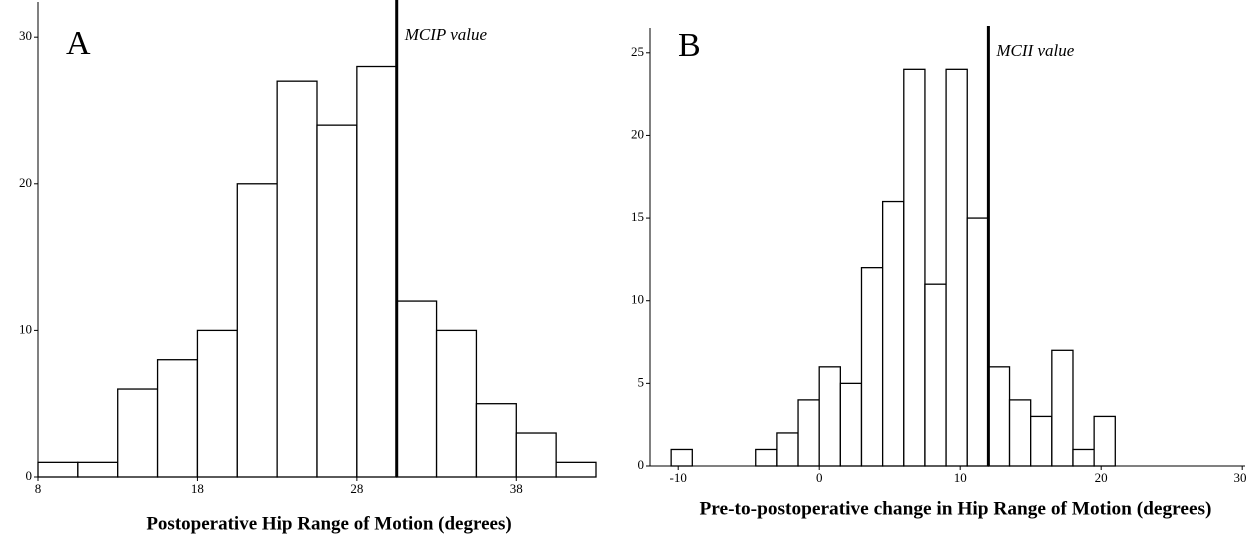  I want to click on y-tick-label: 25, so click(637, 51).